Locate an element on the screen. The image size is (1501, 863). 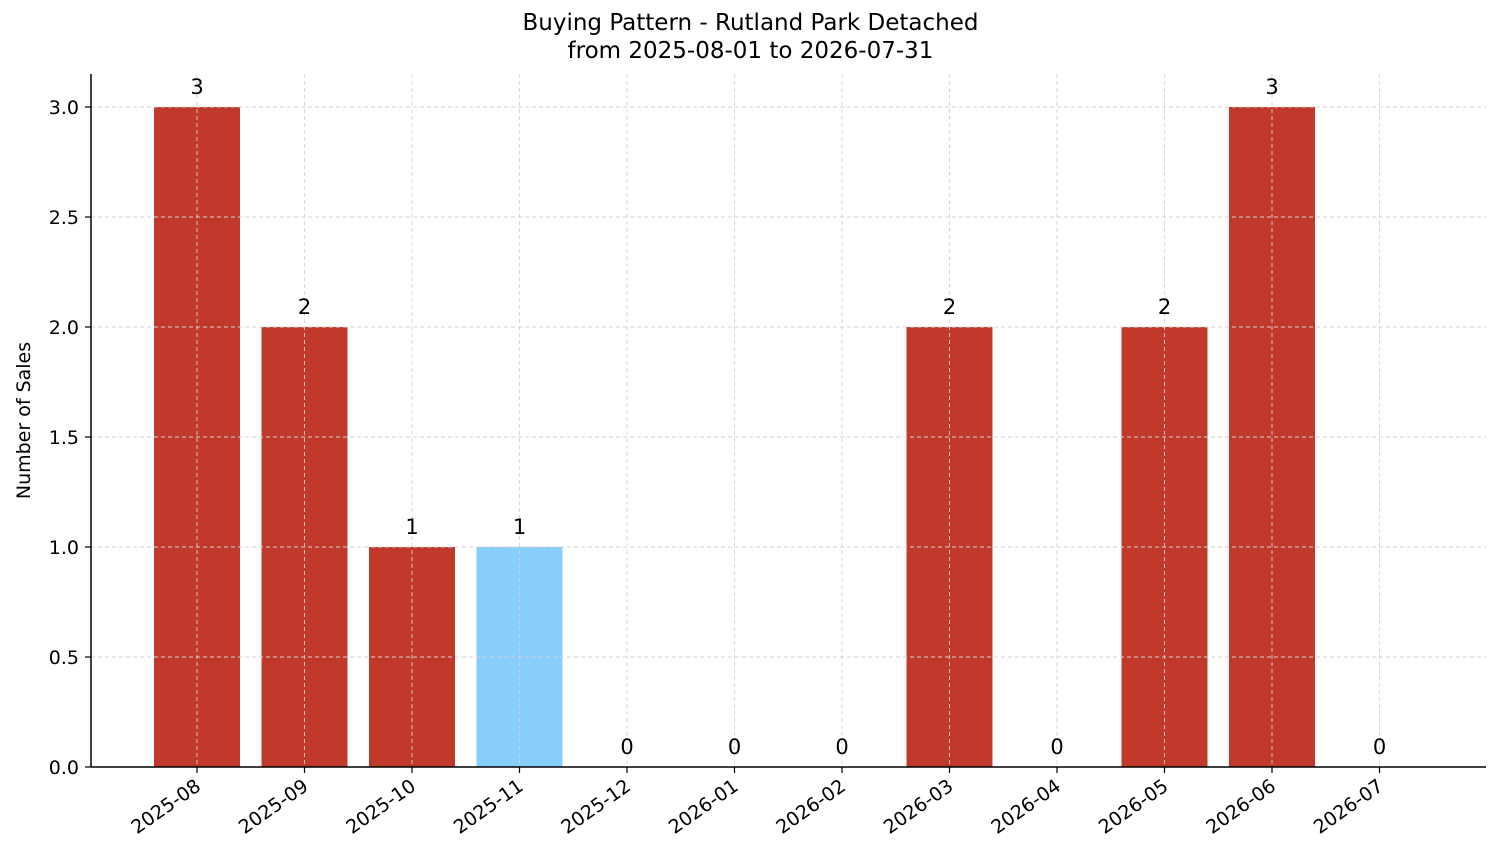
x-tick-label: 2026-02 is located at coordinates (811, 807).